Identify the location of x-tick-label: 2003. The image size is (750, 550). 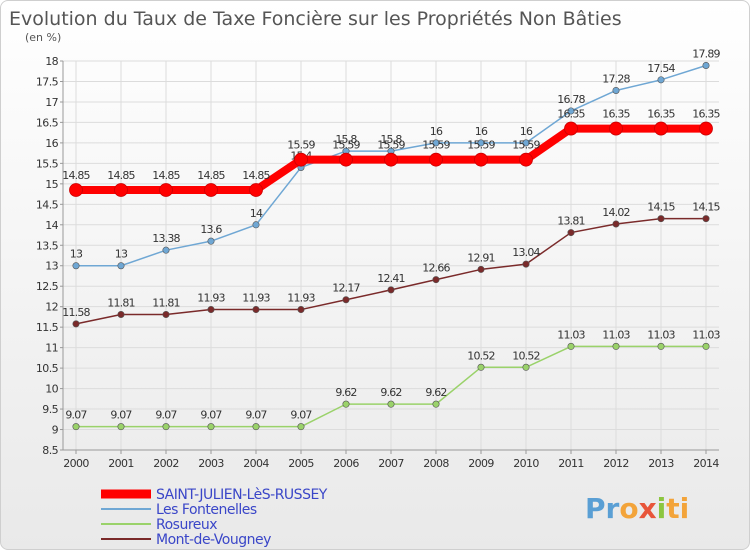
(211, 463).